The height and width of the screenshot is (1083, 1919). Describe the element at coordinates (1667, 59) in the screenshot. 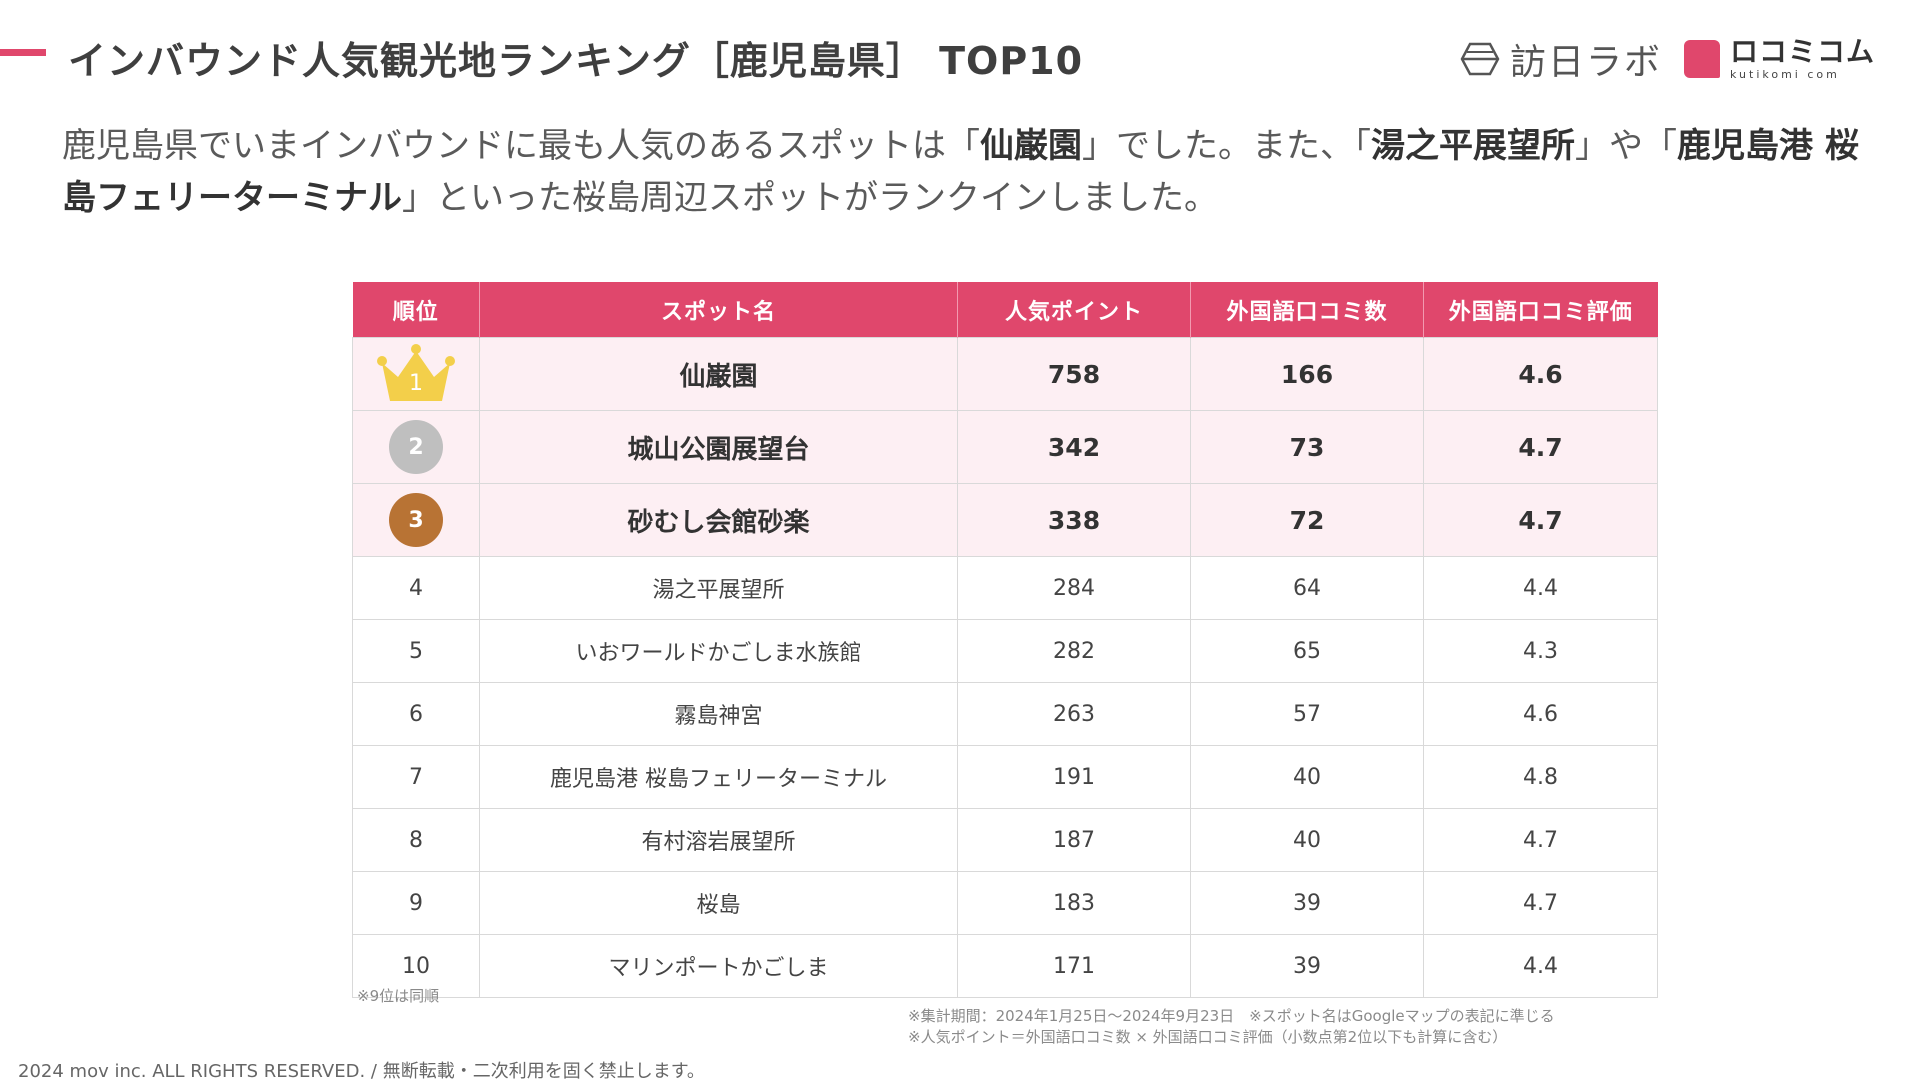

I see `logo-group: 訪日ラボ ロコミコム kutikomi com` at that location.